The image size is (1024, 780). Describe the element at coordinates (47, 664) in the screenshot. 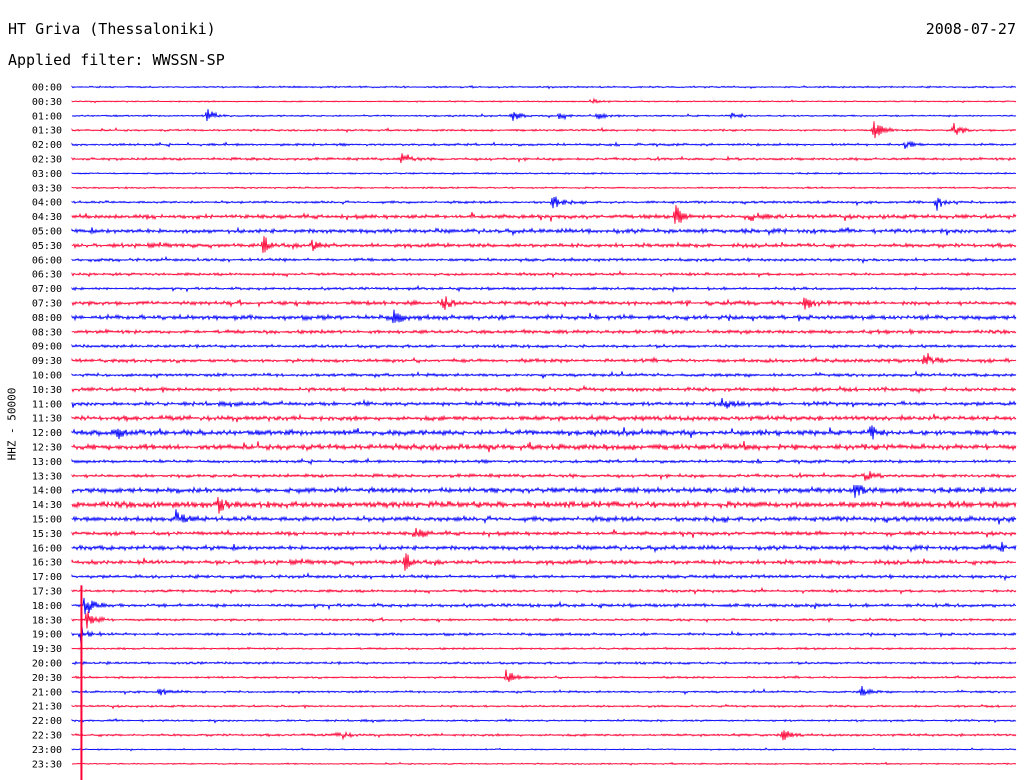

I see `tick-label-2000: 20:00` at that location.